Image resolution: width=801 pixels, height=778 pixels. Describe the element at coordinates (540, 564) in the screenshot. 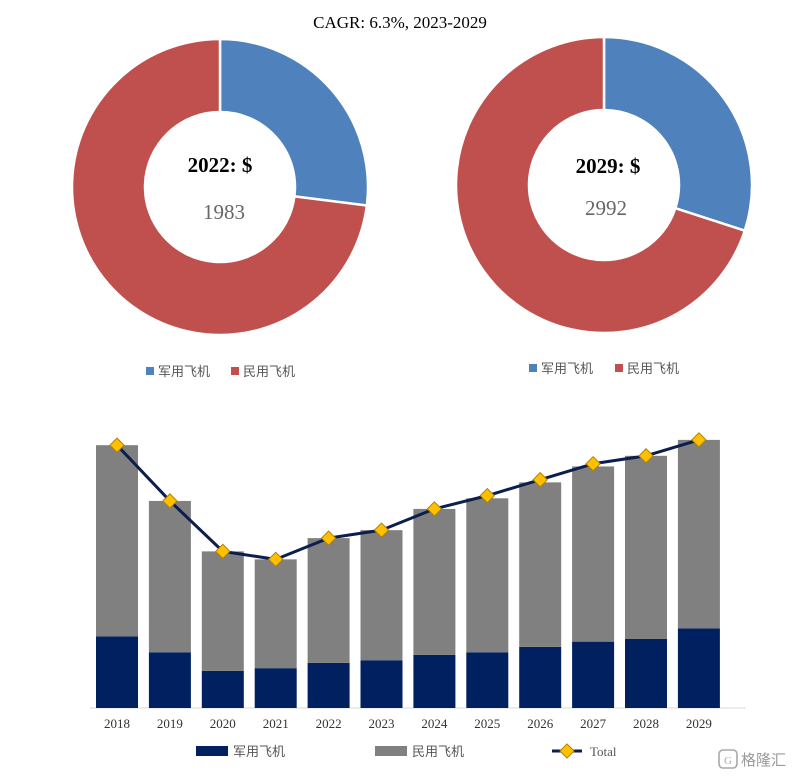

I see `bar-civil-2026` at that location.